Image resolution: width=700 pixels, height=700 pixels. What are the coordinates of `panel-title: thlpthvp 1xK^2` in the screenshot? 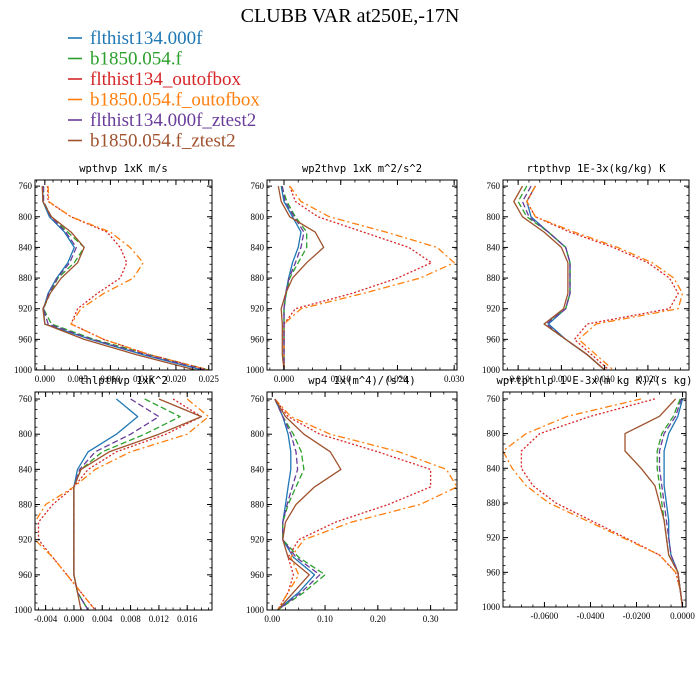 It's located at (123, 381).